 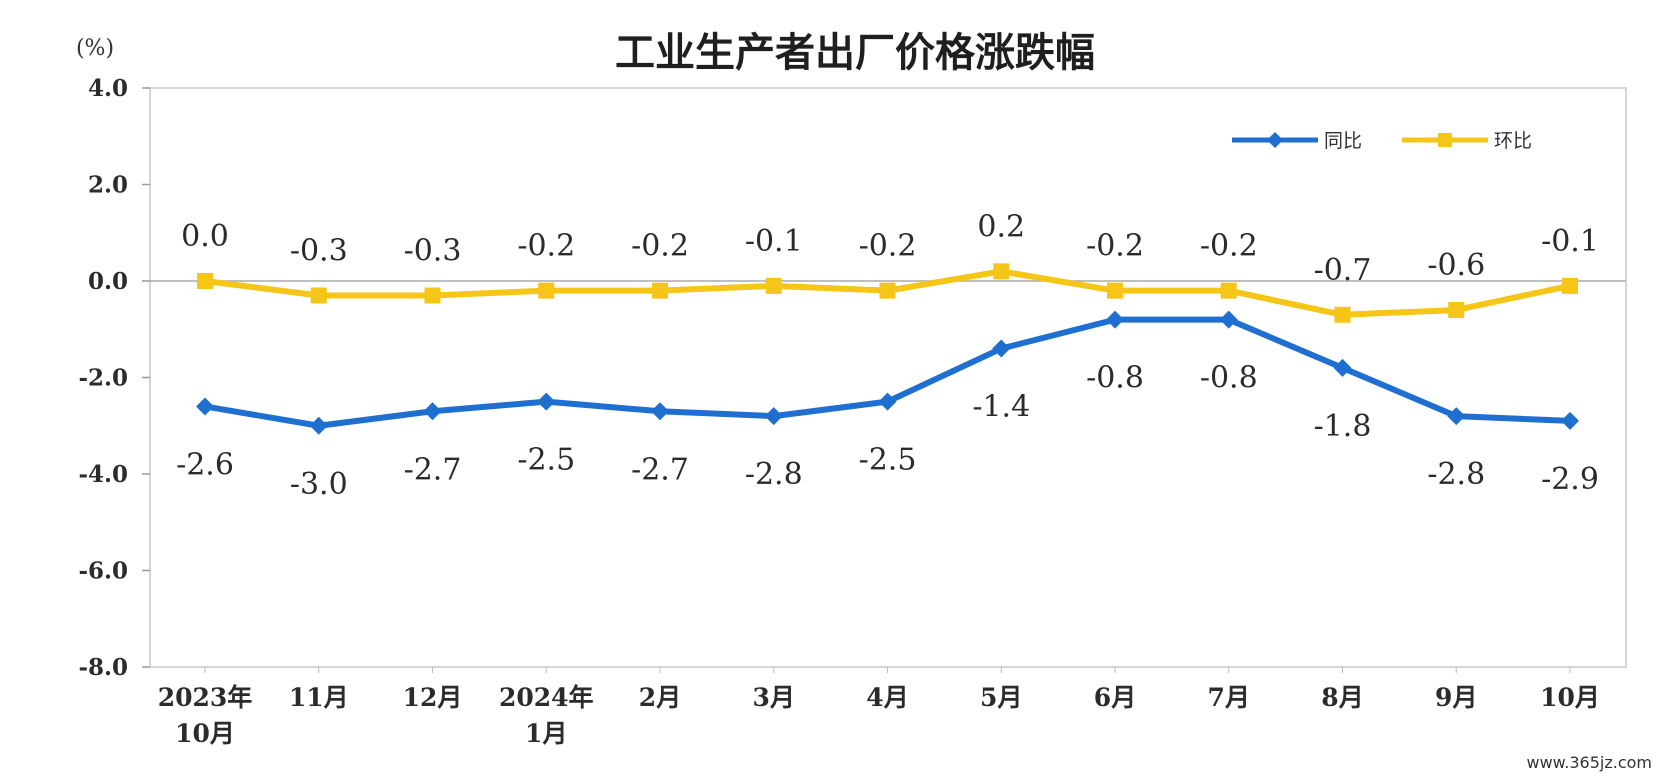 What do you see at coordinates (319, 697) in the screenshot?
I see `x-tick-label: 11月` at bounding box center [319, 697].